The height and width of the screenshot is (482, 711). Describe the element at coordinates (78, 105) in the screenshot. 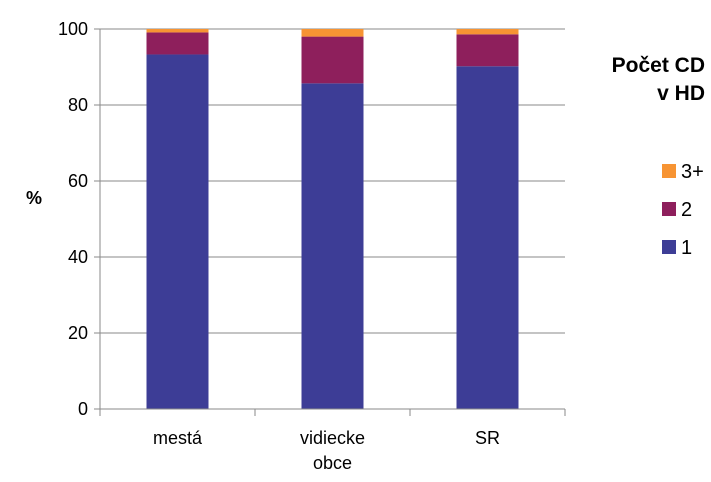

I see `y-tick-label: 80` at that location.